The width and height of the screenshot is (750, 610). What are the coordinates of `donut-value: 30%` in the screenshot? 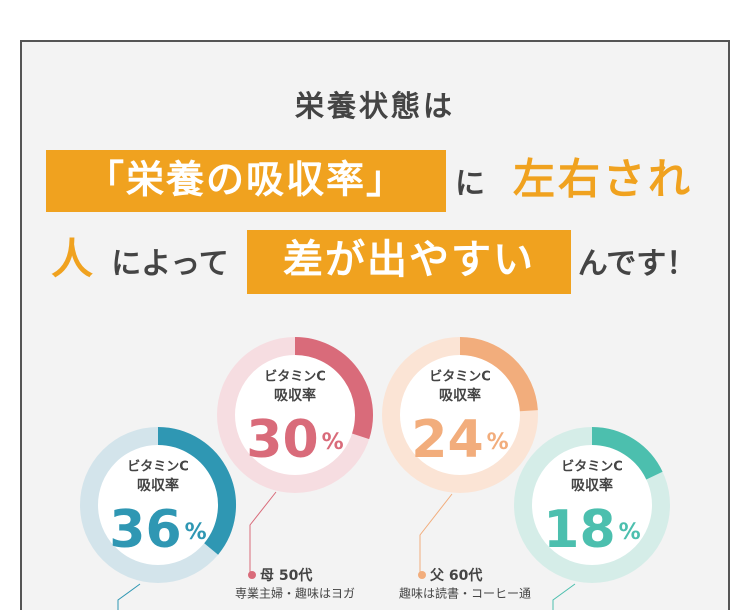 It's located at (294, 440).